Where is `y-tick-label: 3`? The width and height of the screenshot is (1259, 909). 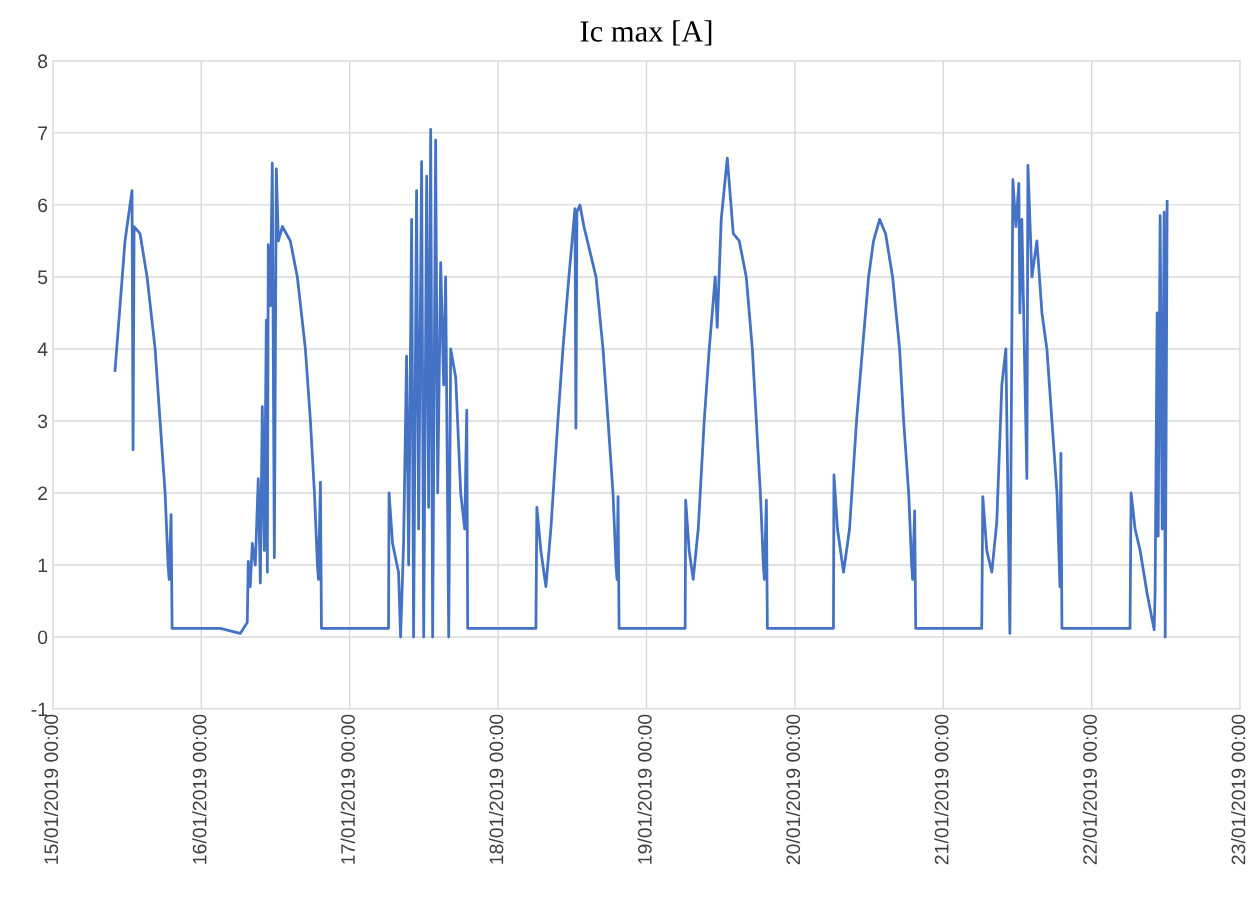 y-tick-label: 3 is located at coordinates (42, 421).